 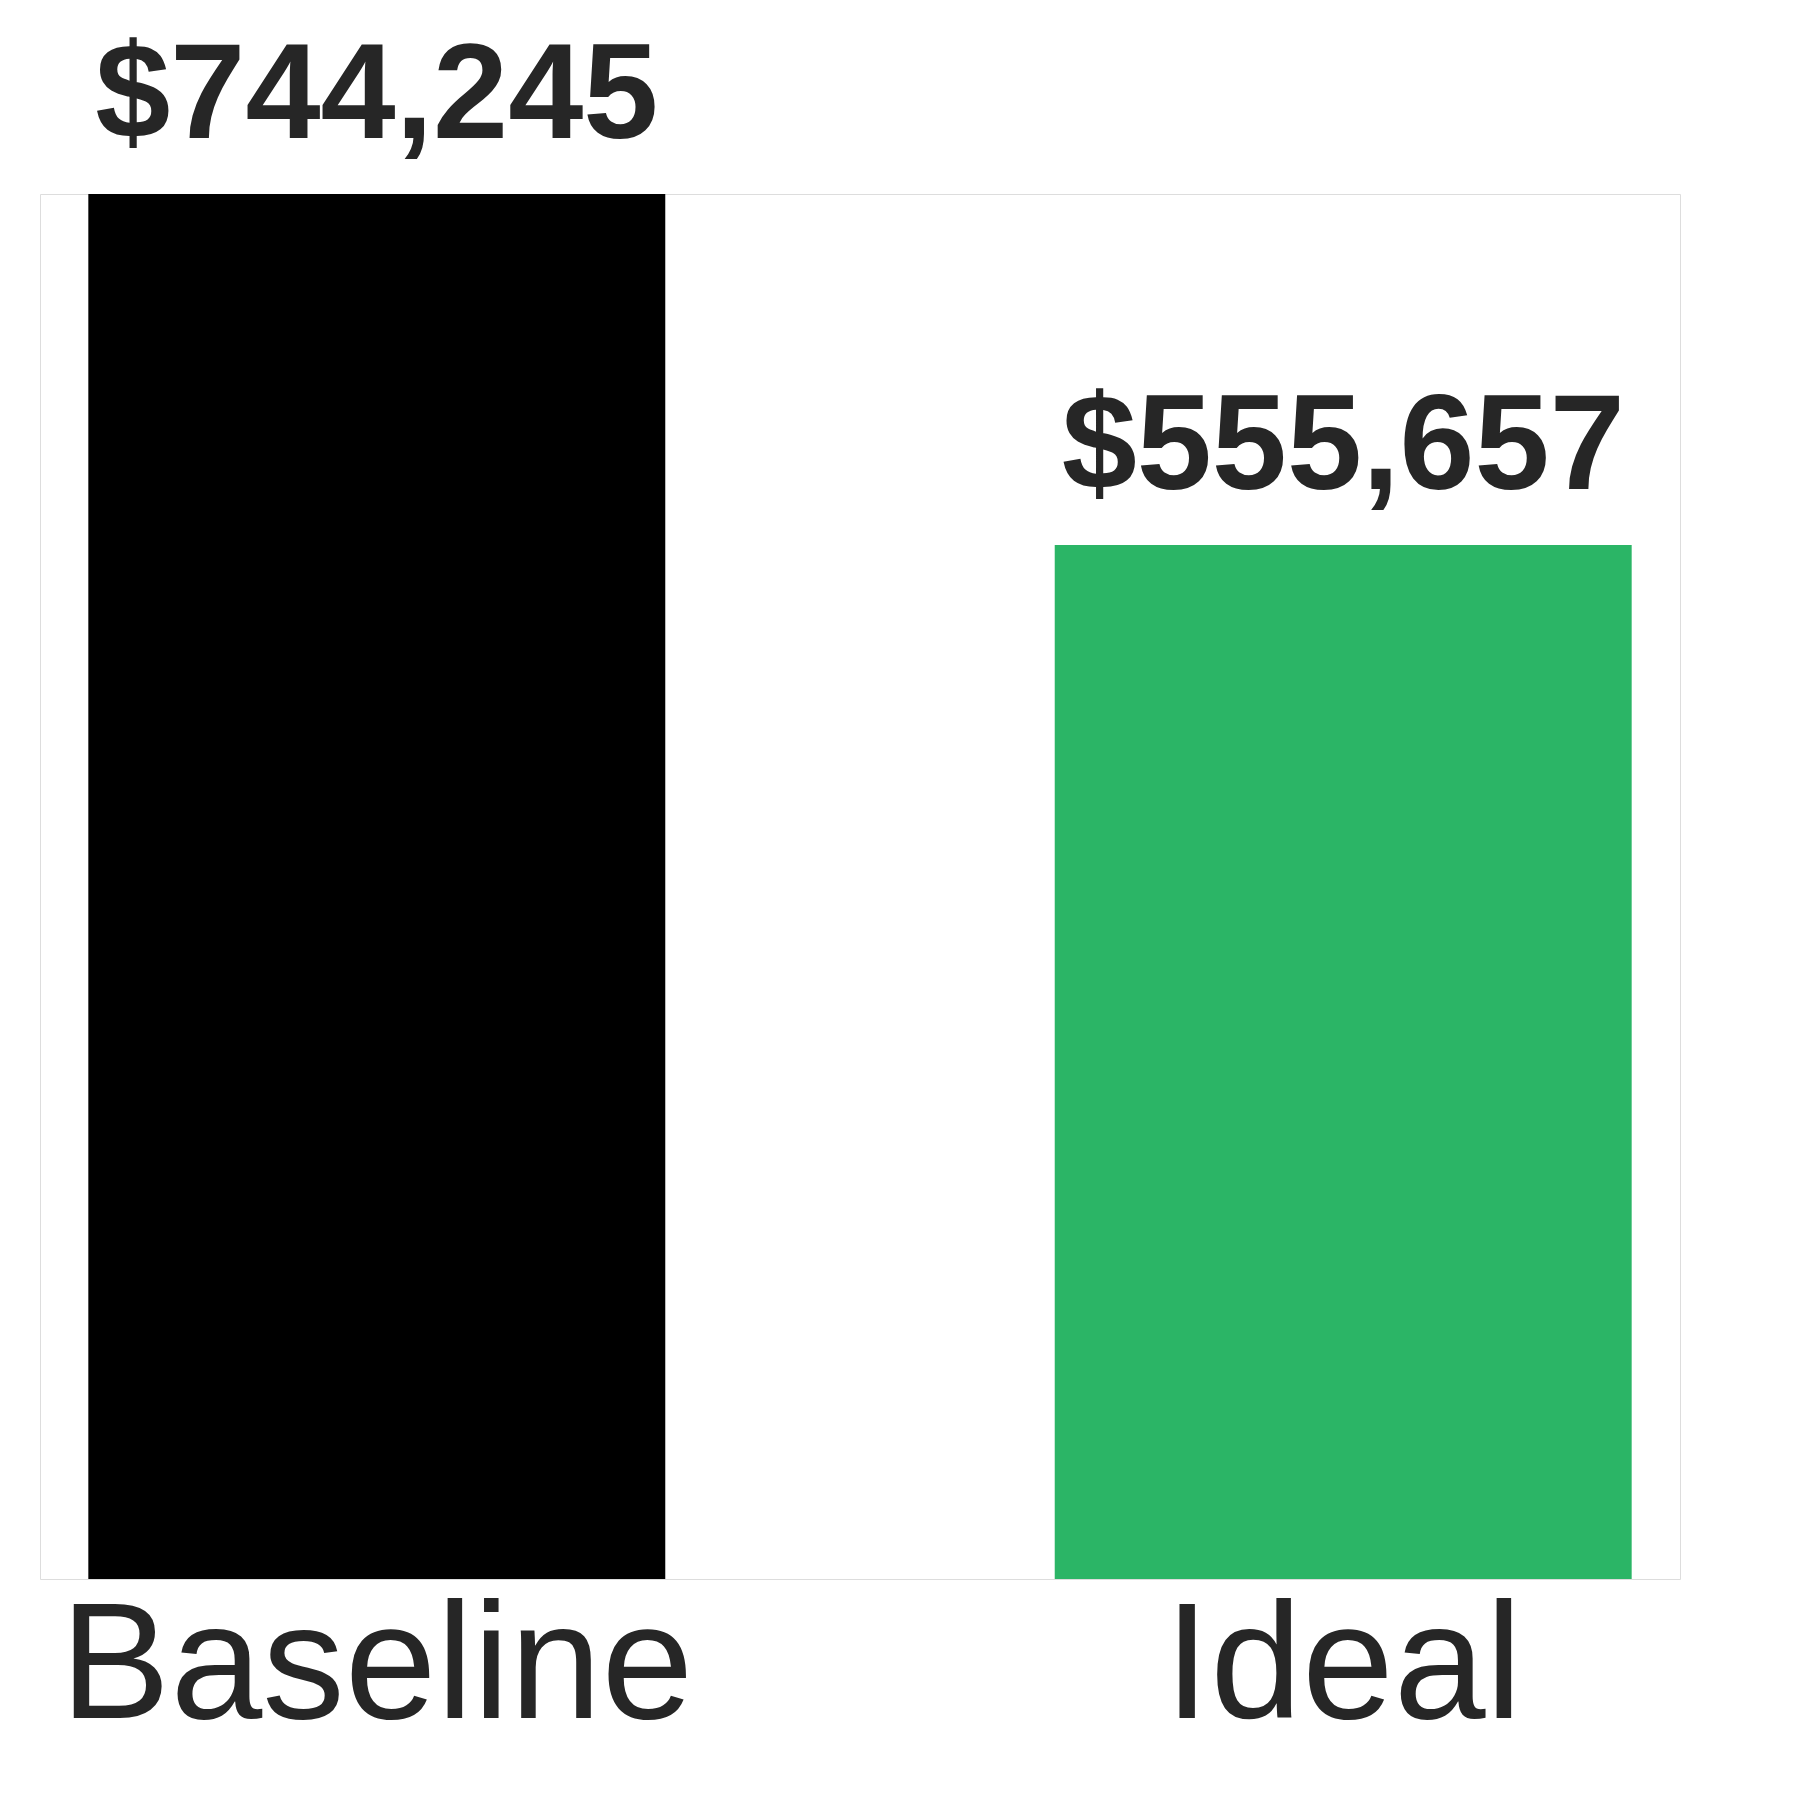 I want to click on x-tick-label: Ideal, so click(x=1343, y=1660).